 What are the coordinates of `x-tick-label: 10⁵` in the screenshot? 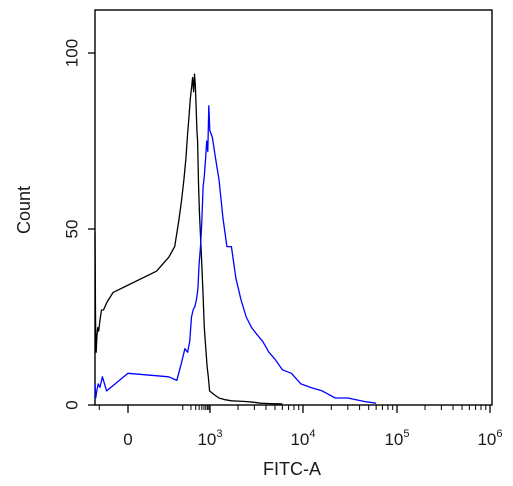 It's located at (396, 438).